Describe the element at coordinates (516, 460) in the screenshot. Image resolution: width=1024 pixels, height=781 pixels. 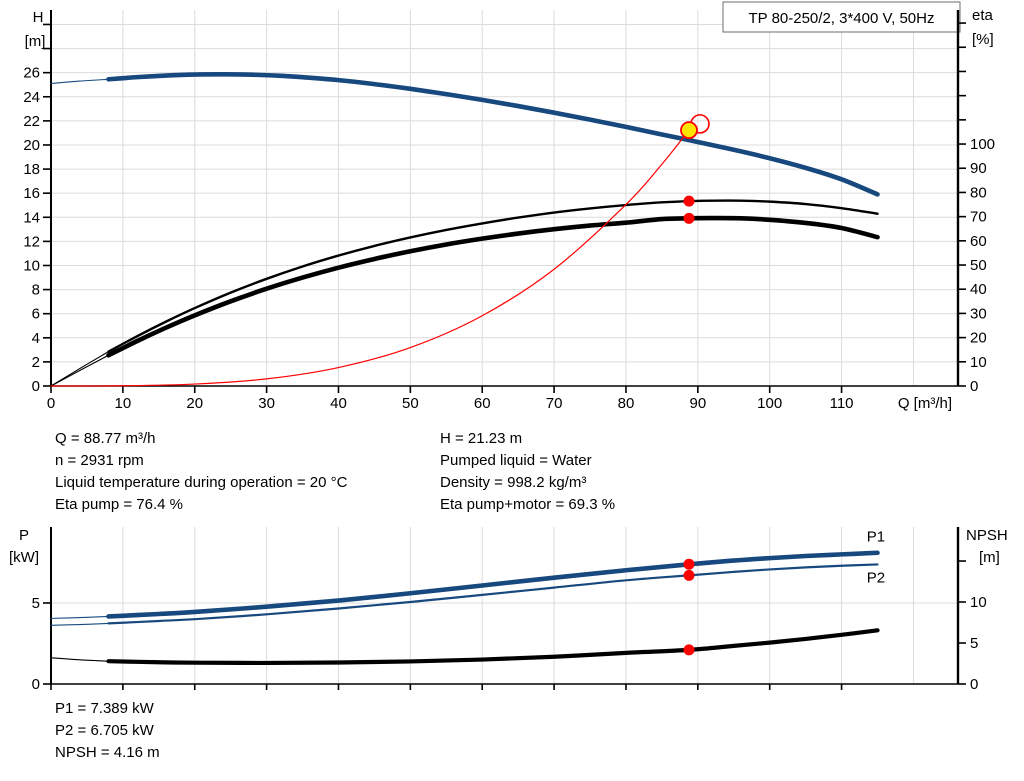
I see `info-line-liquid: Pumped liquid = Water` at that location.